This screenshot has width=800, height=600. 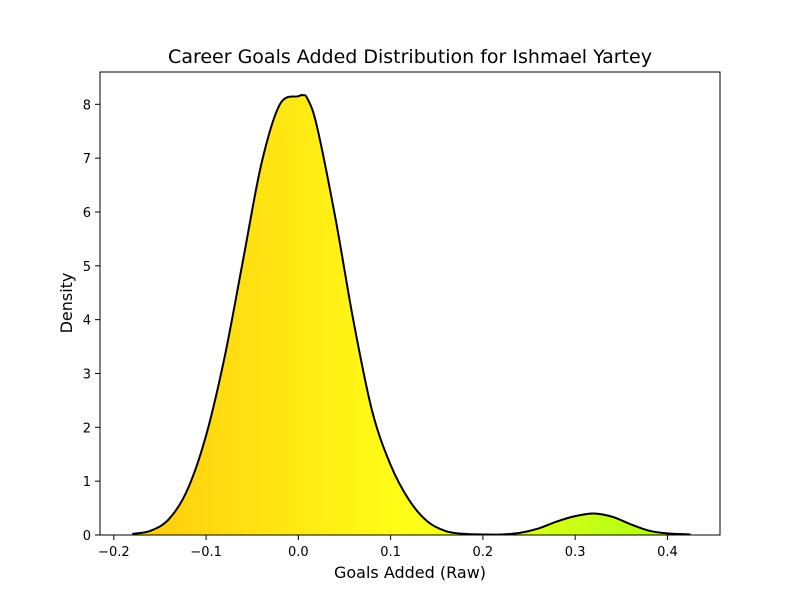 What do you see at coordinates (575, 552) in the screenshot?
I see `x-tick-label: 0.3` at bounding box center [575, 552].